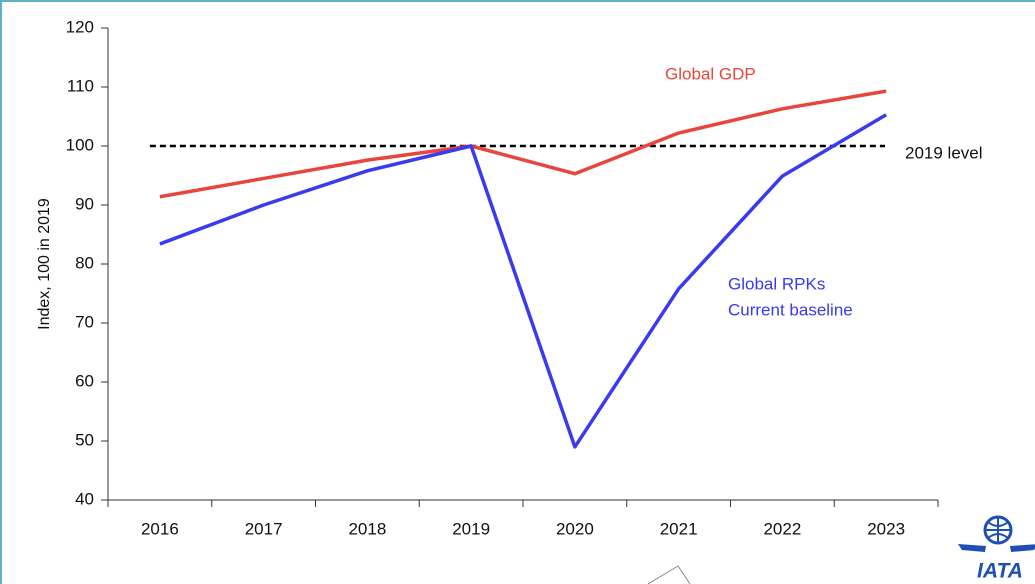 This screenshot has width=1035, height=584. What do you see at coordinates (471, 528) in the screenshot?
I see `x-tick-label: 2019` at bounding box center [471, 528].